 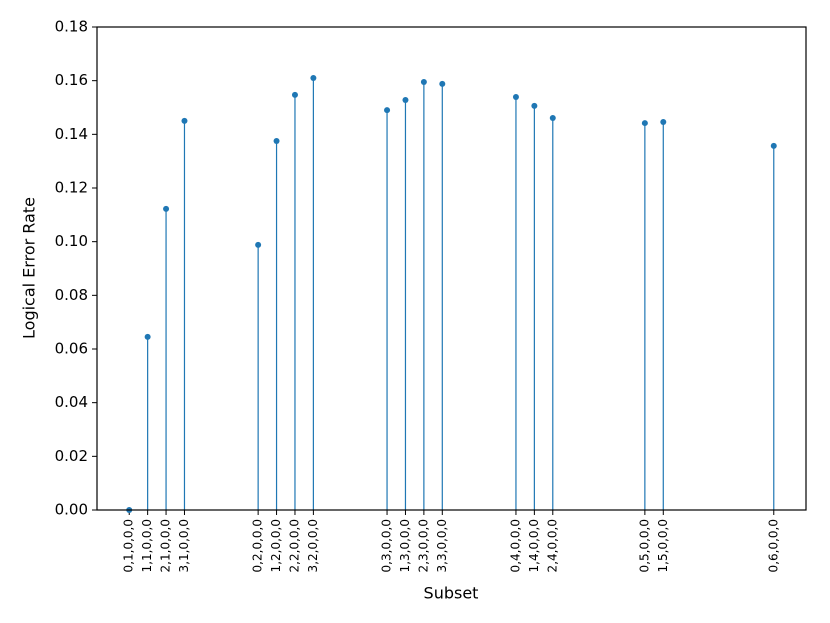 What do you see at coordinates (147, 545) in the screenshot?
I see `x-tick-label: 1,1,0,0,0` at bounding box center [147, 545].